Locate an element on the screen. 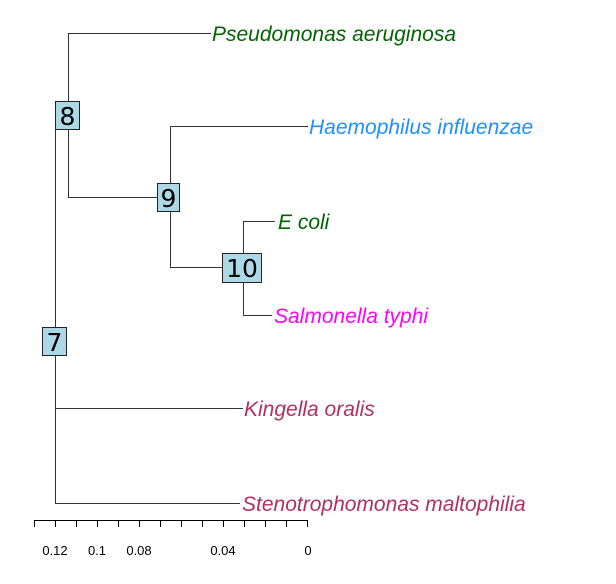 This screenshot has width=616, height=584. node-9-box is located at coordinates (168, 197).